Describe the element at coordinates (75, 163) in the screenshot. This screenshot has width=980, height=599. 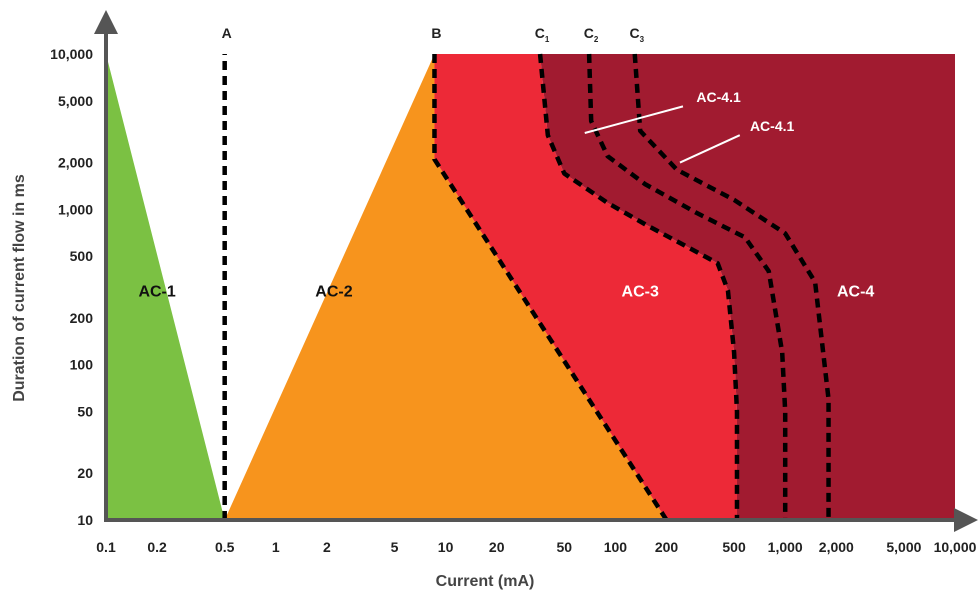
I see `y-tick-label: 2,000` at that location.